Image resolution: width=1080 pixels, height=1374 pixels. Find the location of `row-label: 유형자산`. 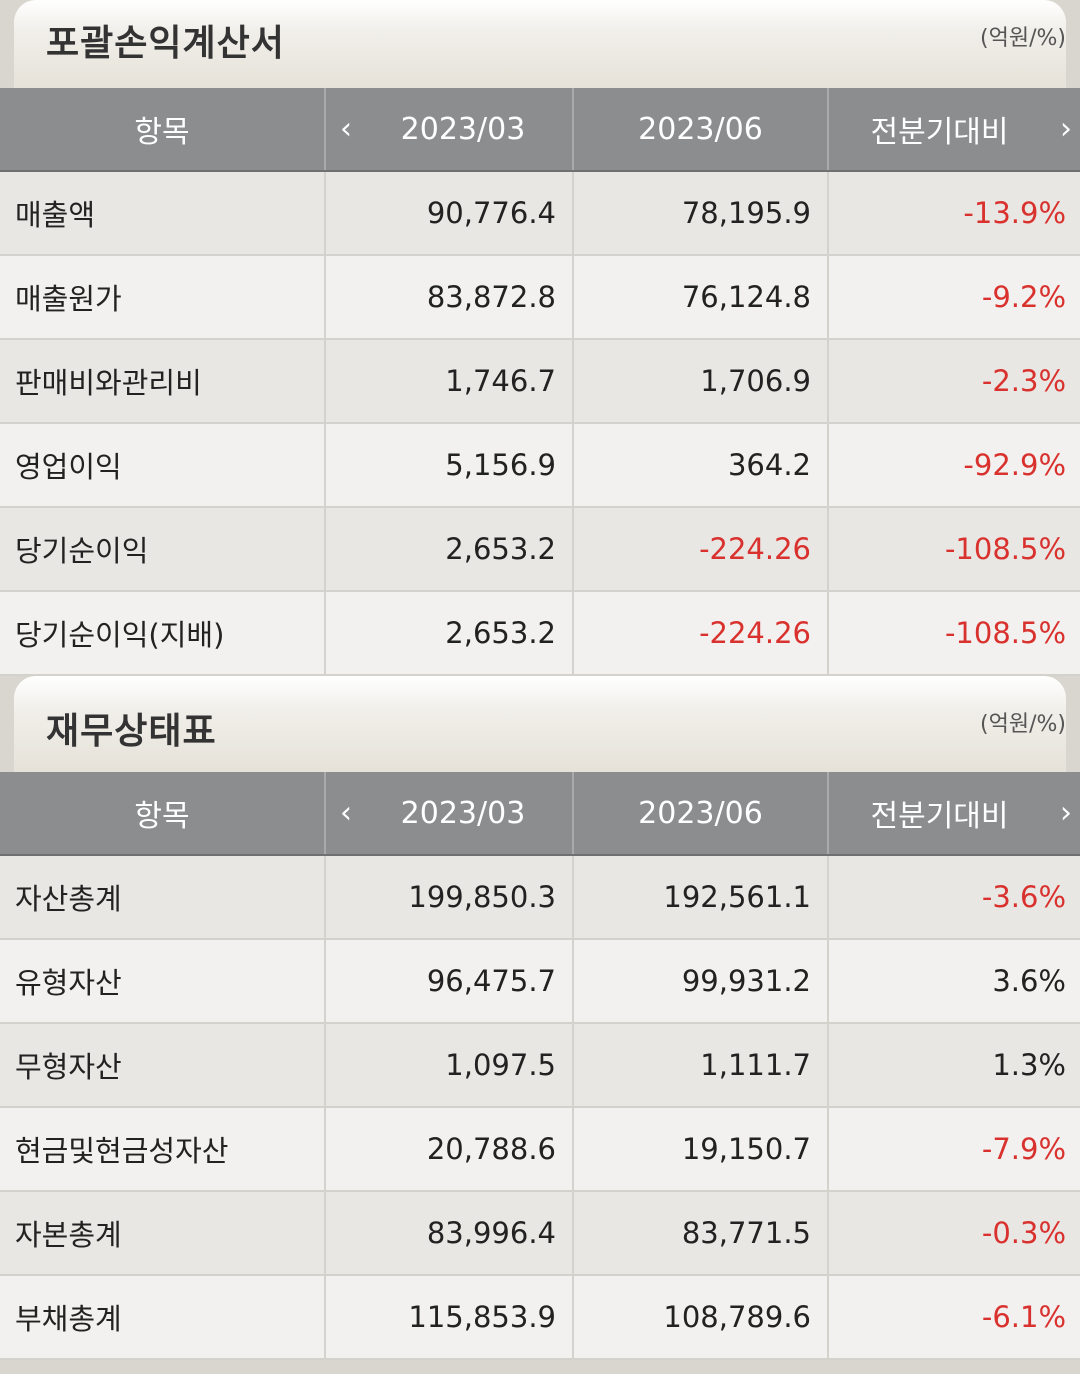

row-label: 유형자산 is located at coordinates (163, 981).